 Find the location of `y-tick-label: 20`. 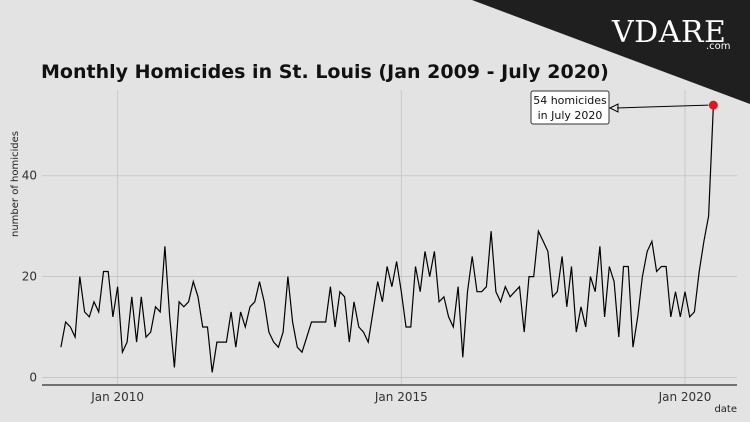

y-tick-label: 20 is located at coordinates (29, 277).